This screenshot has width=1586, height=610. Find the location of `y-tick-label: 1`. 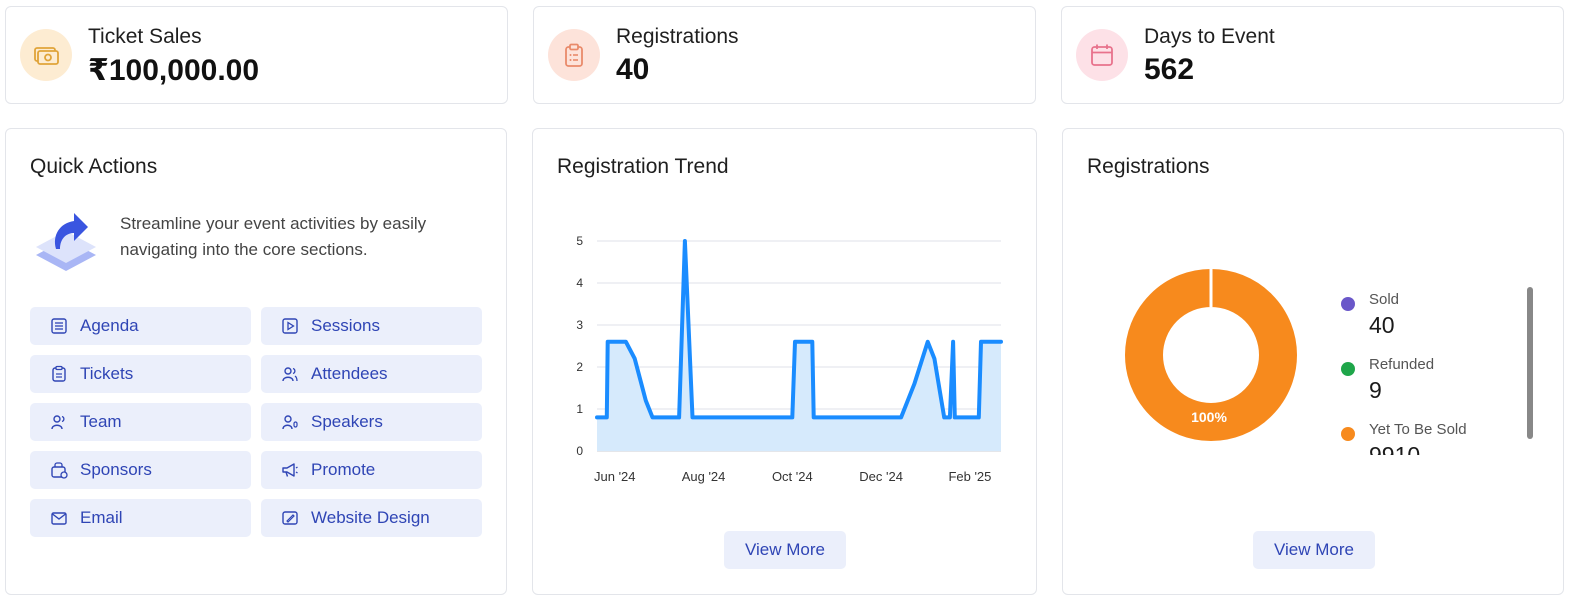

y-tick-label: 1 is located at coordinates (579, 409).